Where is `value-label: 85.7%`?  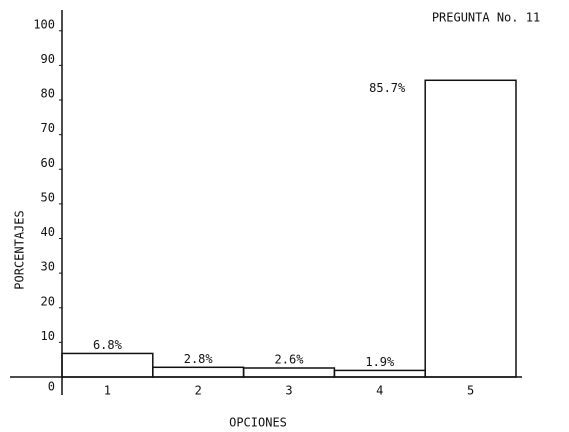
value-label: 85.7% is located at coordinates (387, 88).